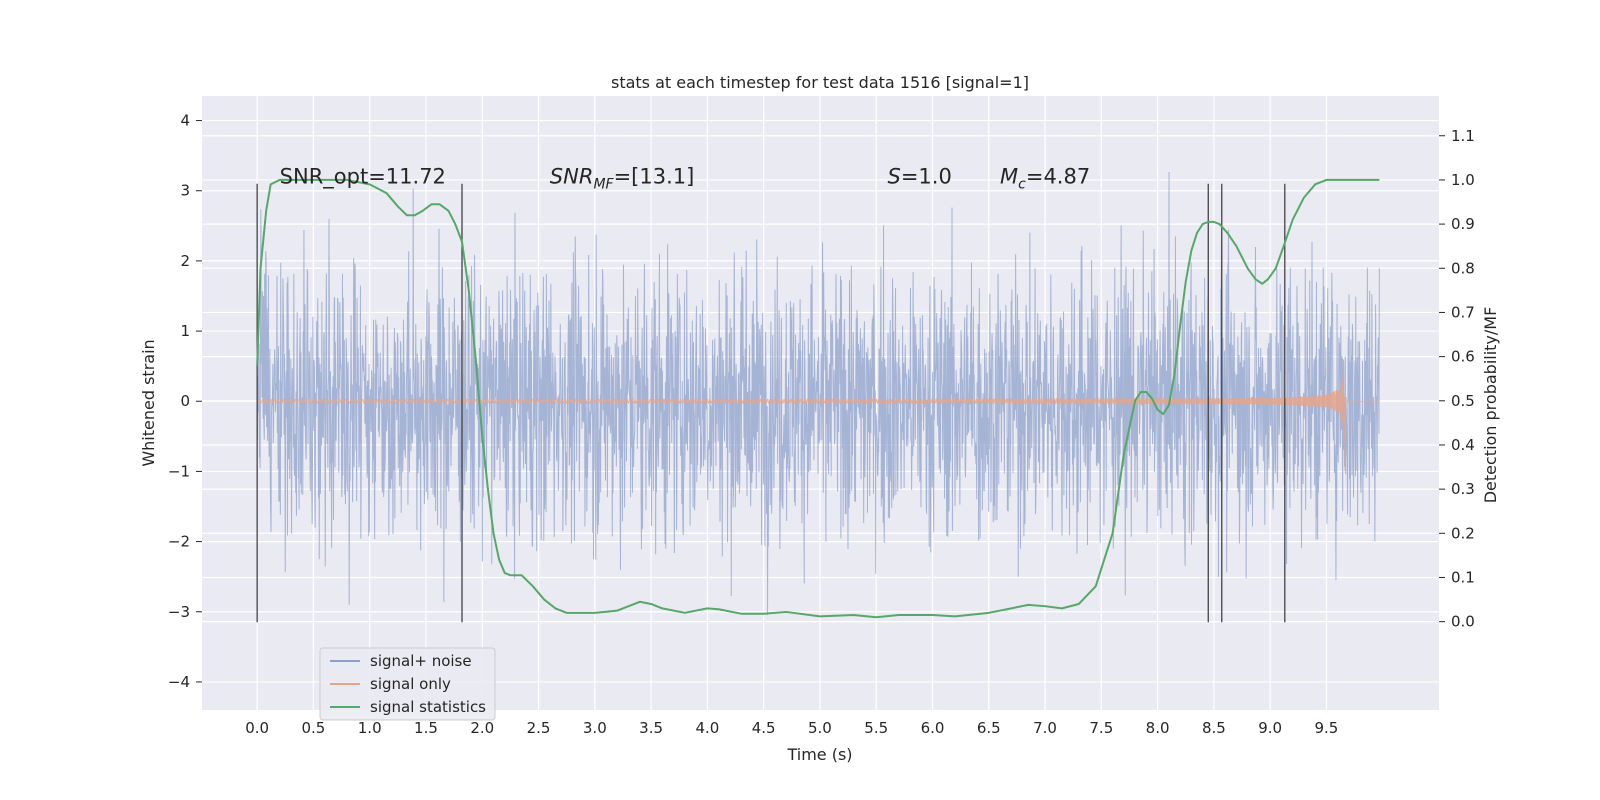 This screenshot has width=1600, height=800. What do you see at coordinates (622, 179) in the screenshot?
I see `stat-annotation: SNRMF=[13.1]` at bounding box center [622, 179].